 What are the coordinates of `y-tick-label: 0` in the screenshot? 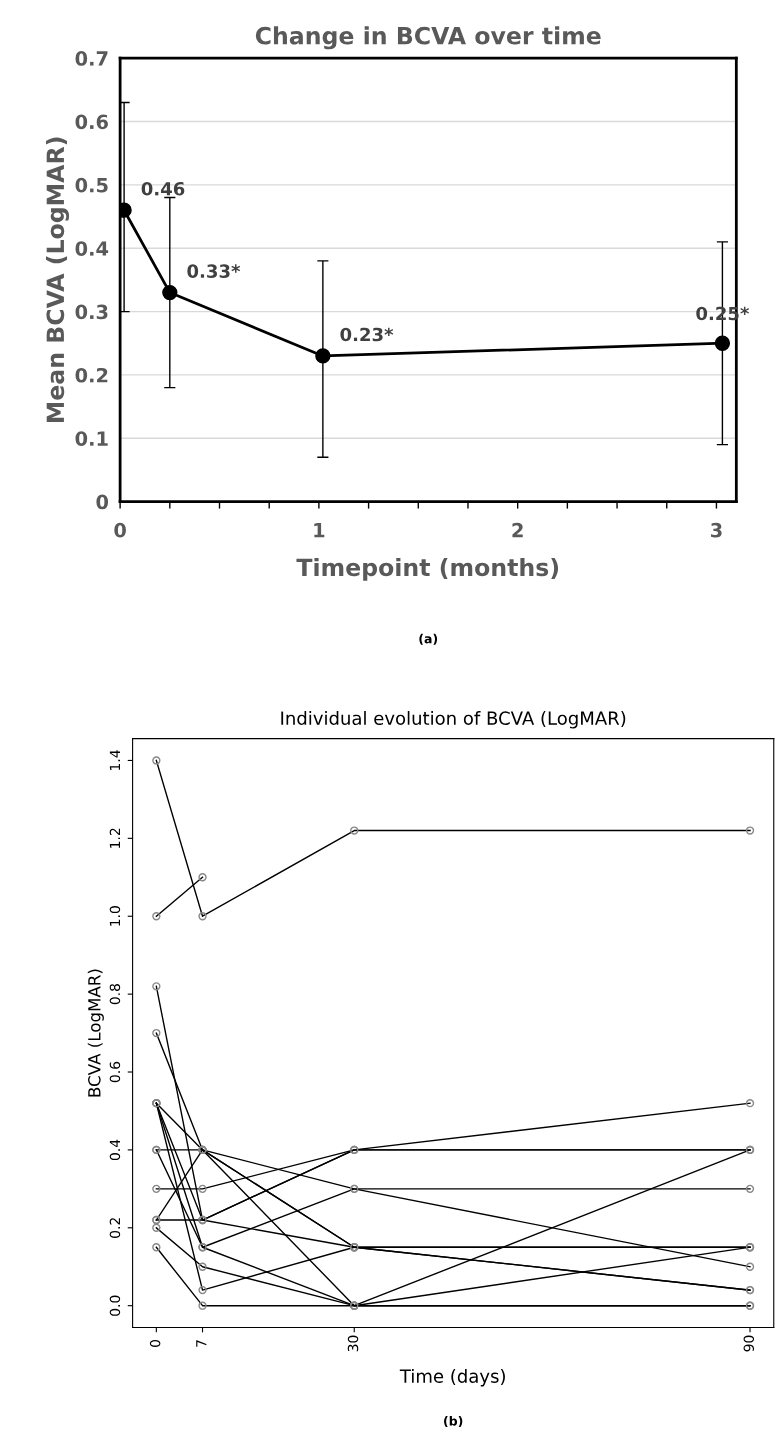 It's located at (102, 502).